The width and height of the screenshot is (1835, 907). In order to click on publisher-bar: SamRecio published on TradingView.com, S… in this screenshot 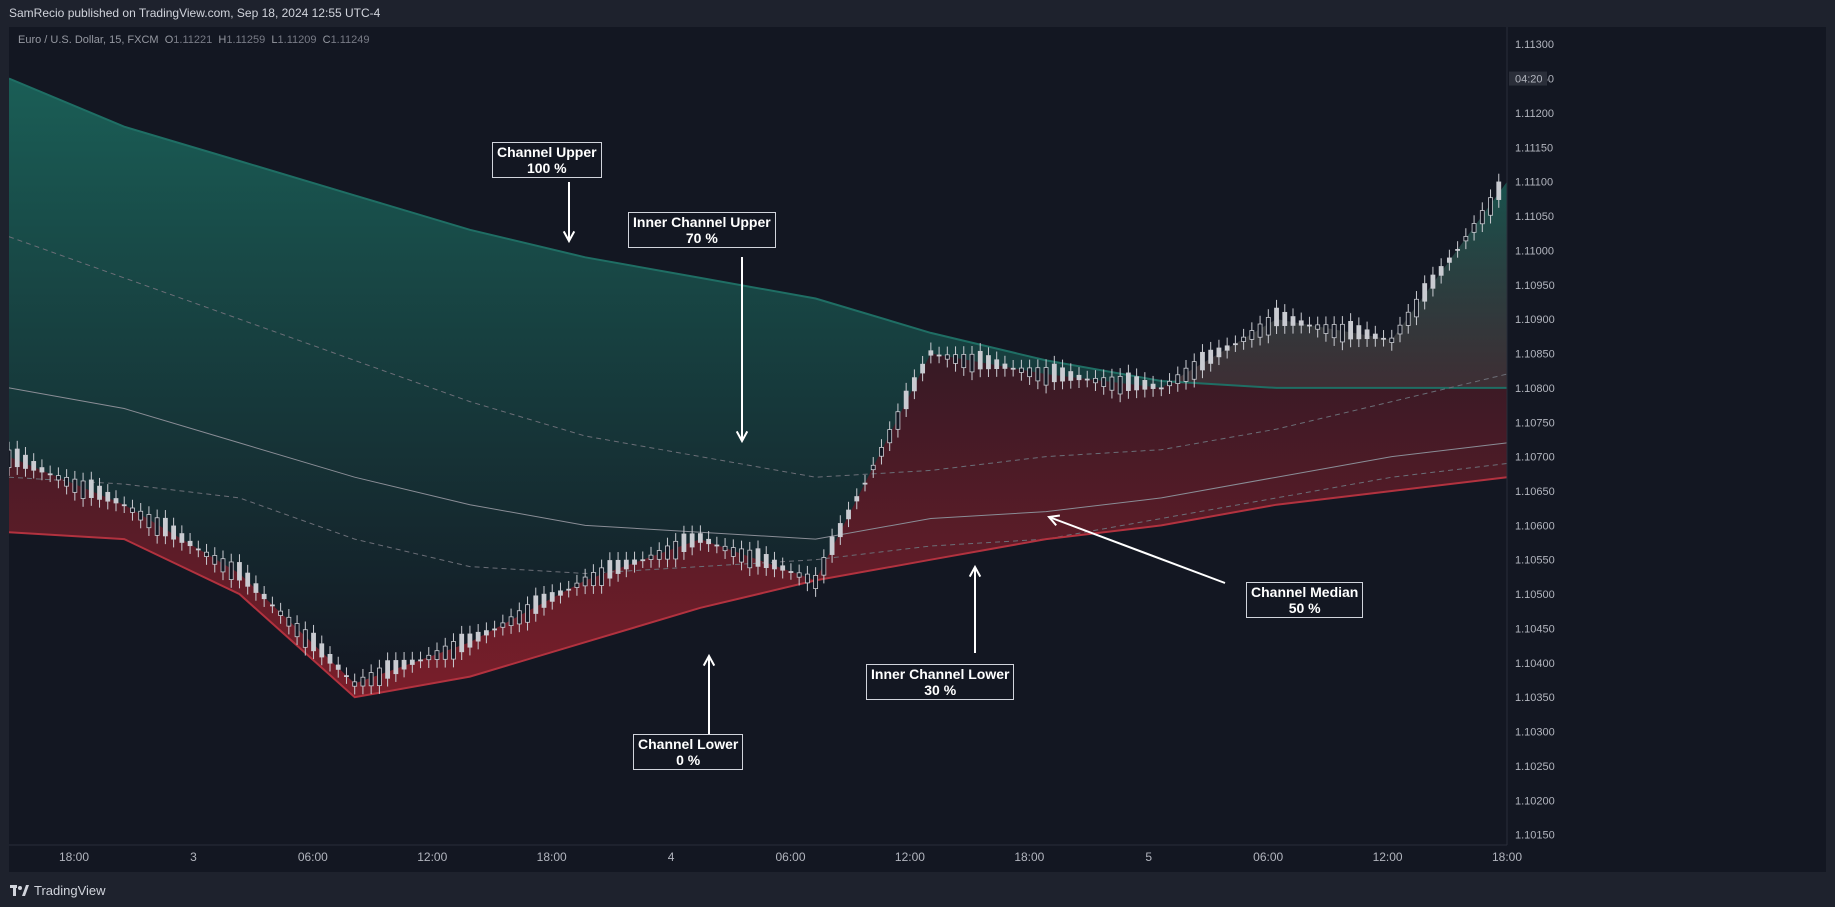, I will do `click(917, 13)`.